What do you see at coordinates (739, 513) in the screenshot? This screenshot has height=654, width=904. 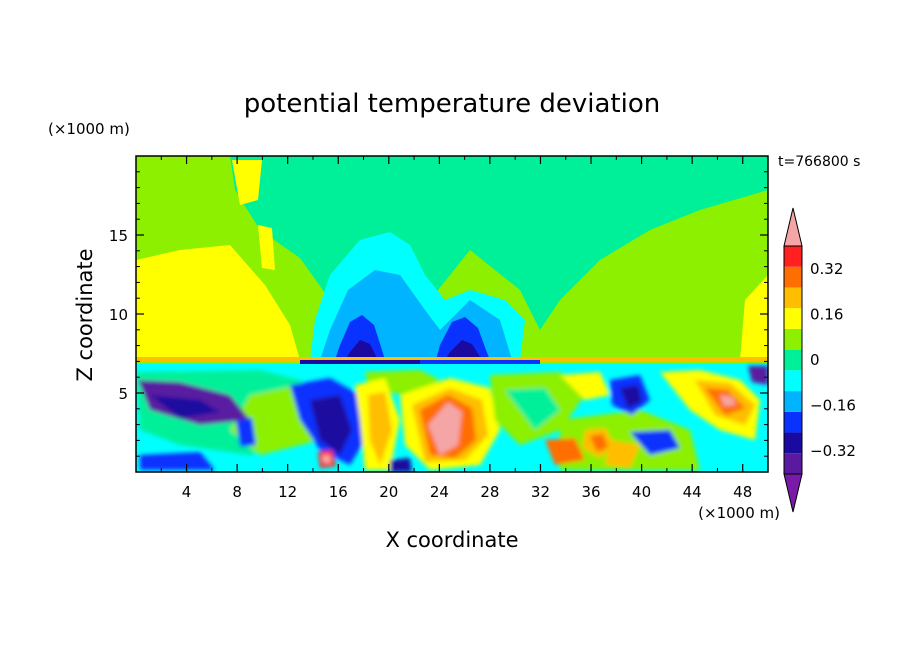 I see `x-axis-unit: (×1000 m)` at bounding box center [739, 513].